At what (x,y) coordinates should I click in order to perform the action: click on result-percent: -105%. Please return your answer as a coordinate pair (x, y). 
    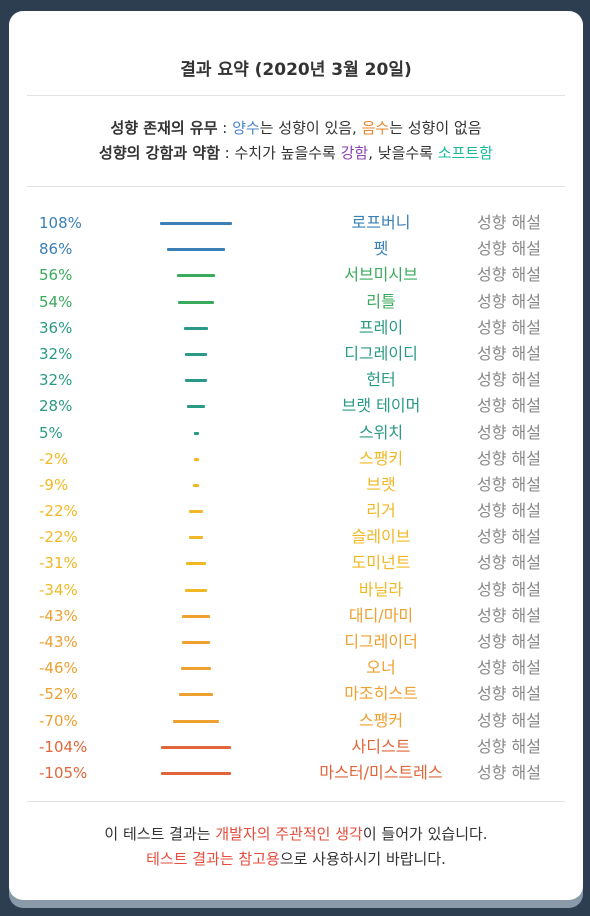
    Looking at the image, I should click on (63, 772).